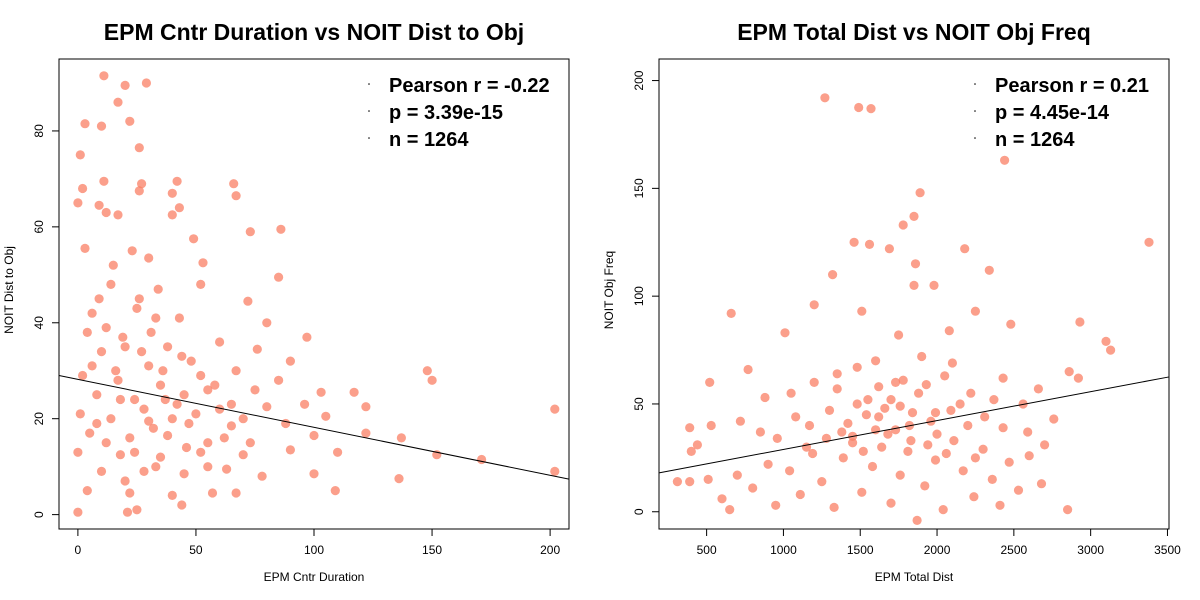 Image resolution: width=1200 pixels, height=600 pixels. What do you see at coordinates (1013, 550) in the screenshot?
I see `x-tick-label: 2500` at bounding box center [1013, 550].